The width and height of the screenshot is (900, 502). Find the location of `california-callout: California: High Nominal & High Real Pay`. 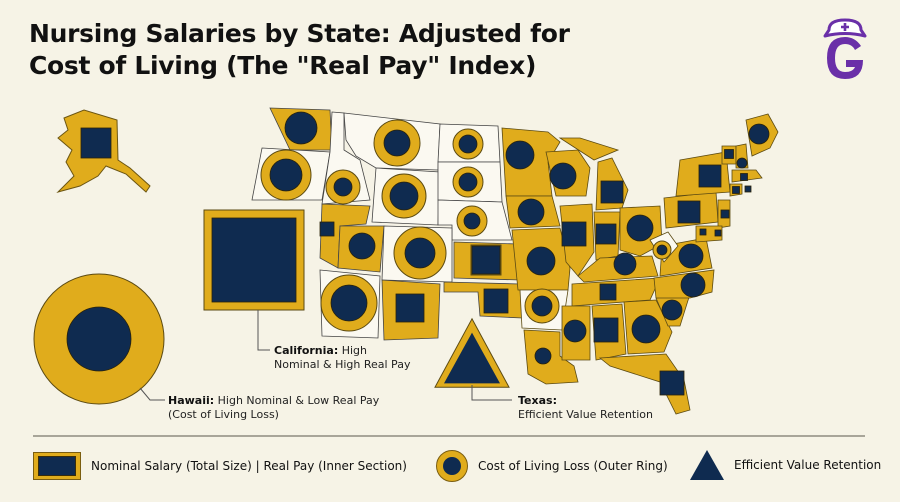

california-callout: California: High Nominal & High Real Pay is located at coordinates (342, 358).